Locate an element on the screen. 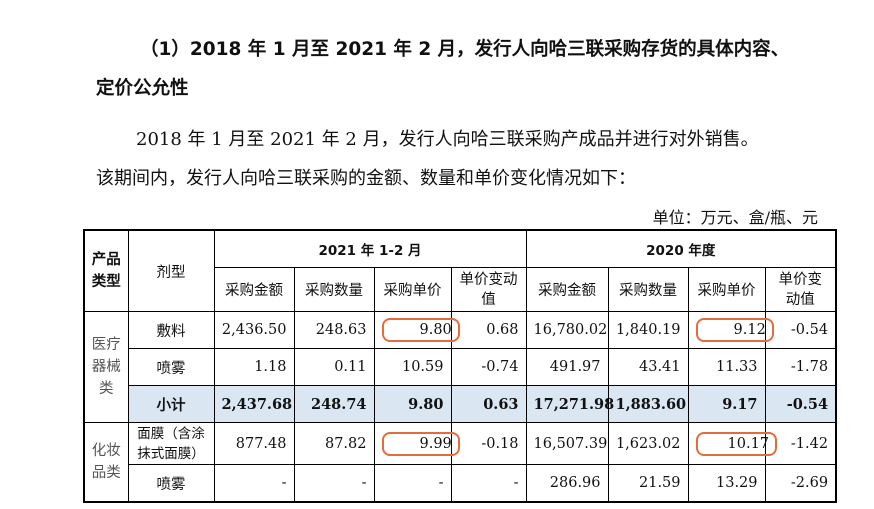 The height and width of the screenshot is (509, 874). cell-qty-2020: 43.41 is located at coordinates (648, 367).